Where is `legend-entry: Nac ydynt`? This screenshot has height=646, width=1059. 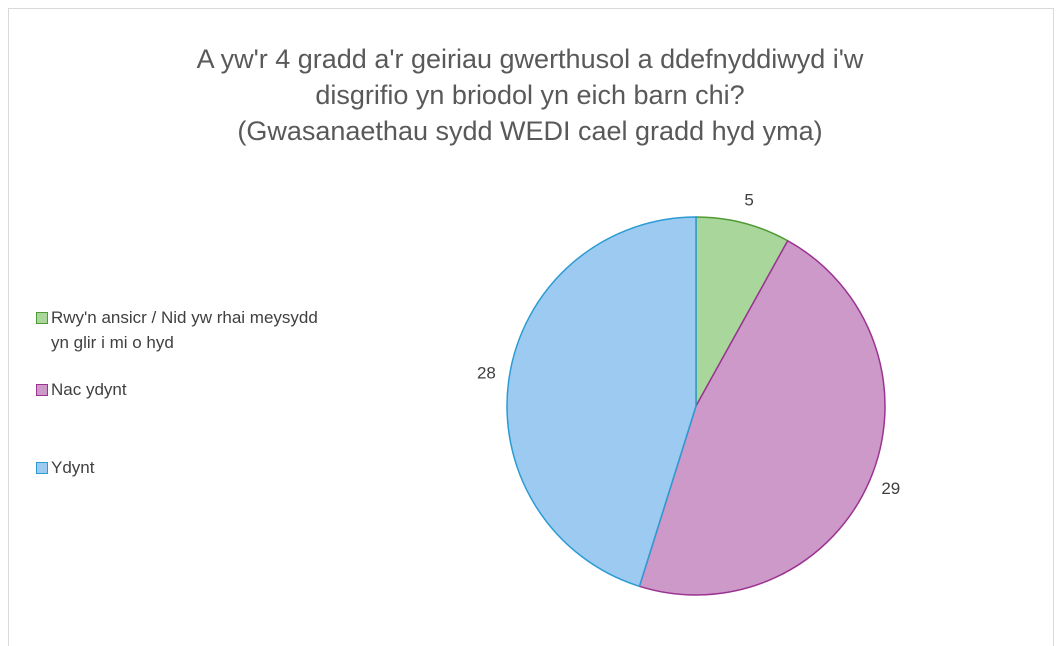
legend-entry: Nac ydynt is located at coordinates (186, 416).